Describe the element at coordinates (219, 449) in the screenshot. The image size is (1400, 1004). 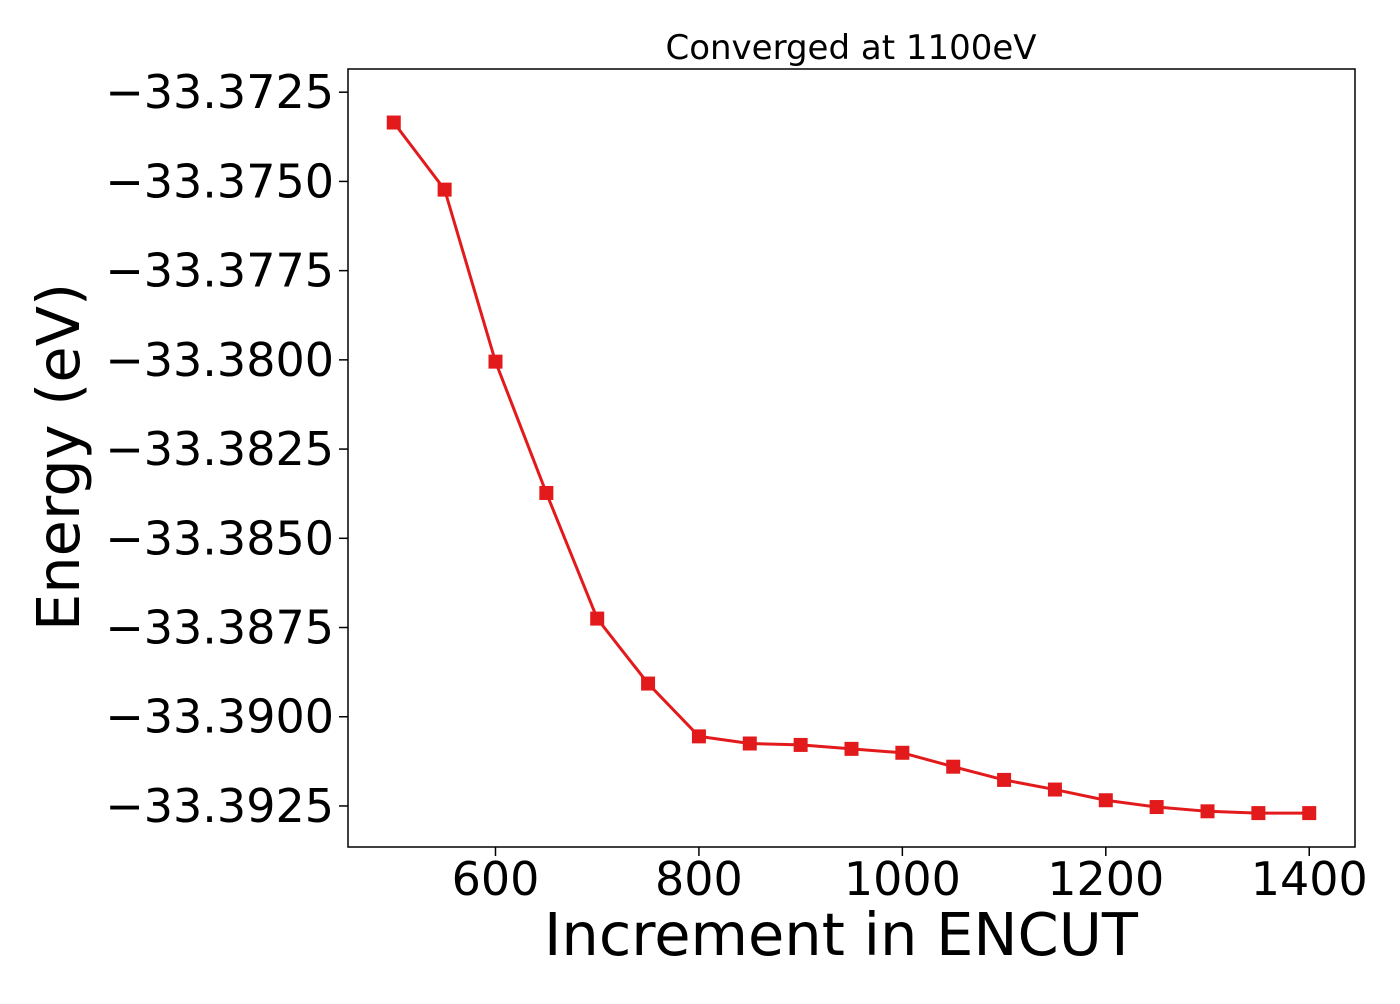
I see `y-tick-label: −33.3825` at that location.